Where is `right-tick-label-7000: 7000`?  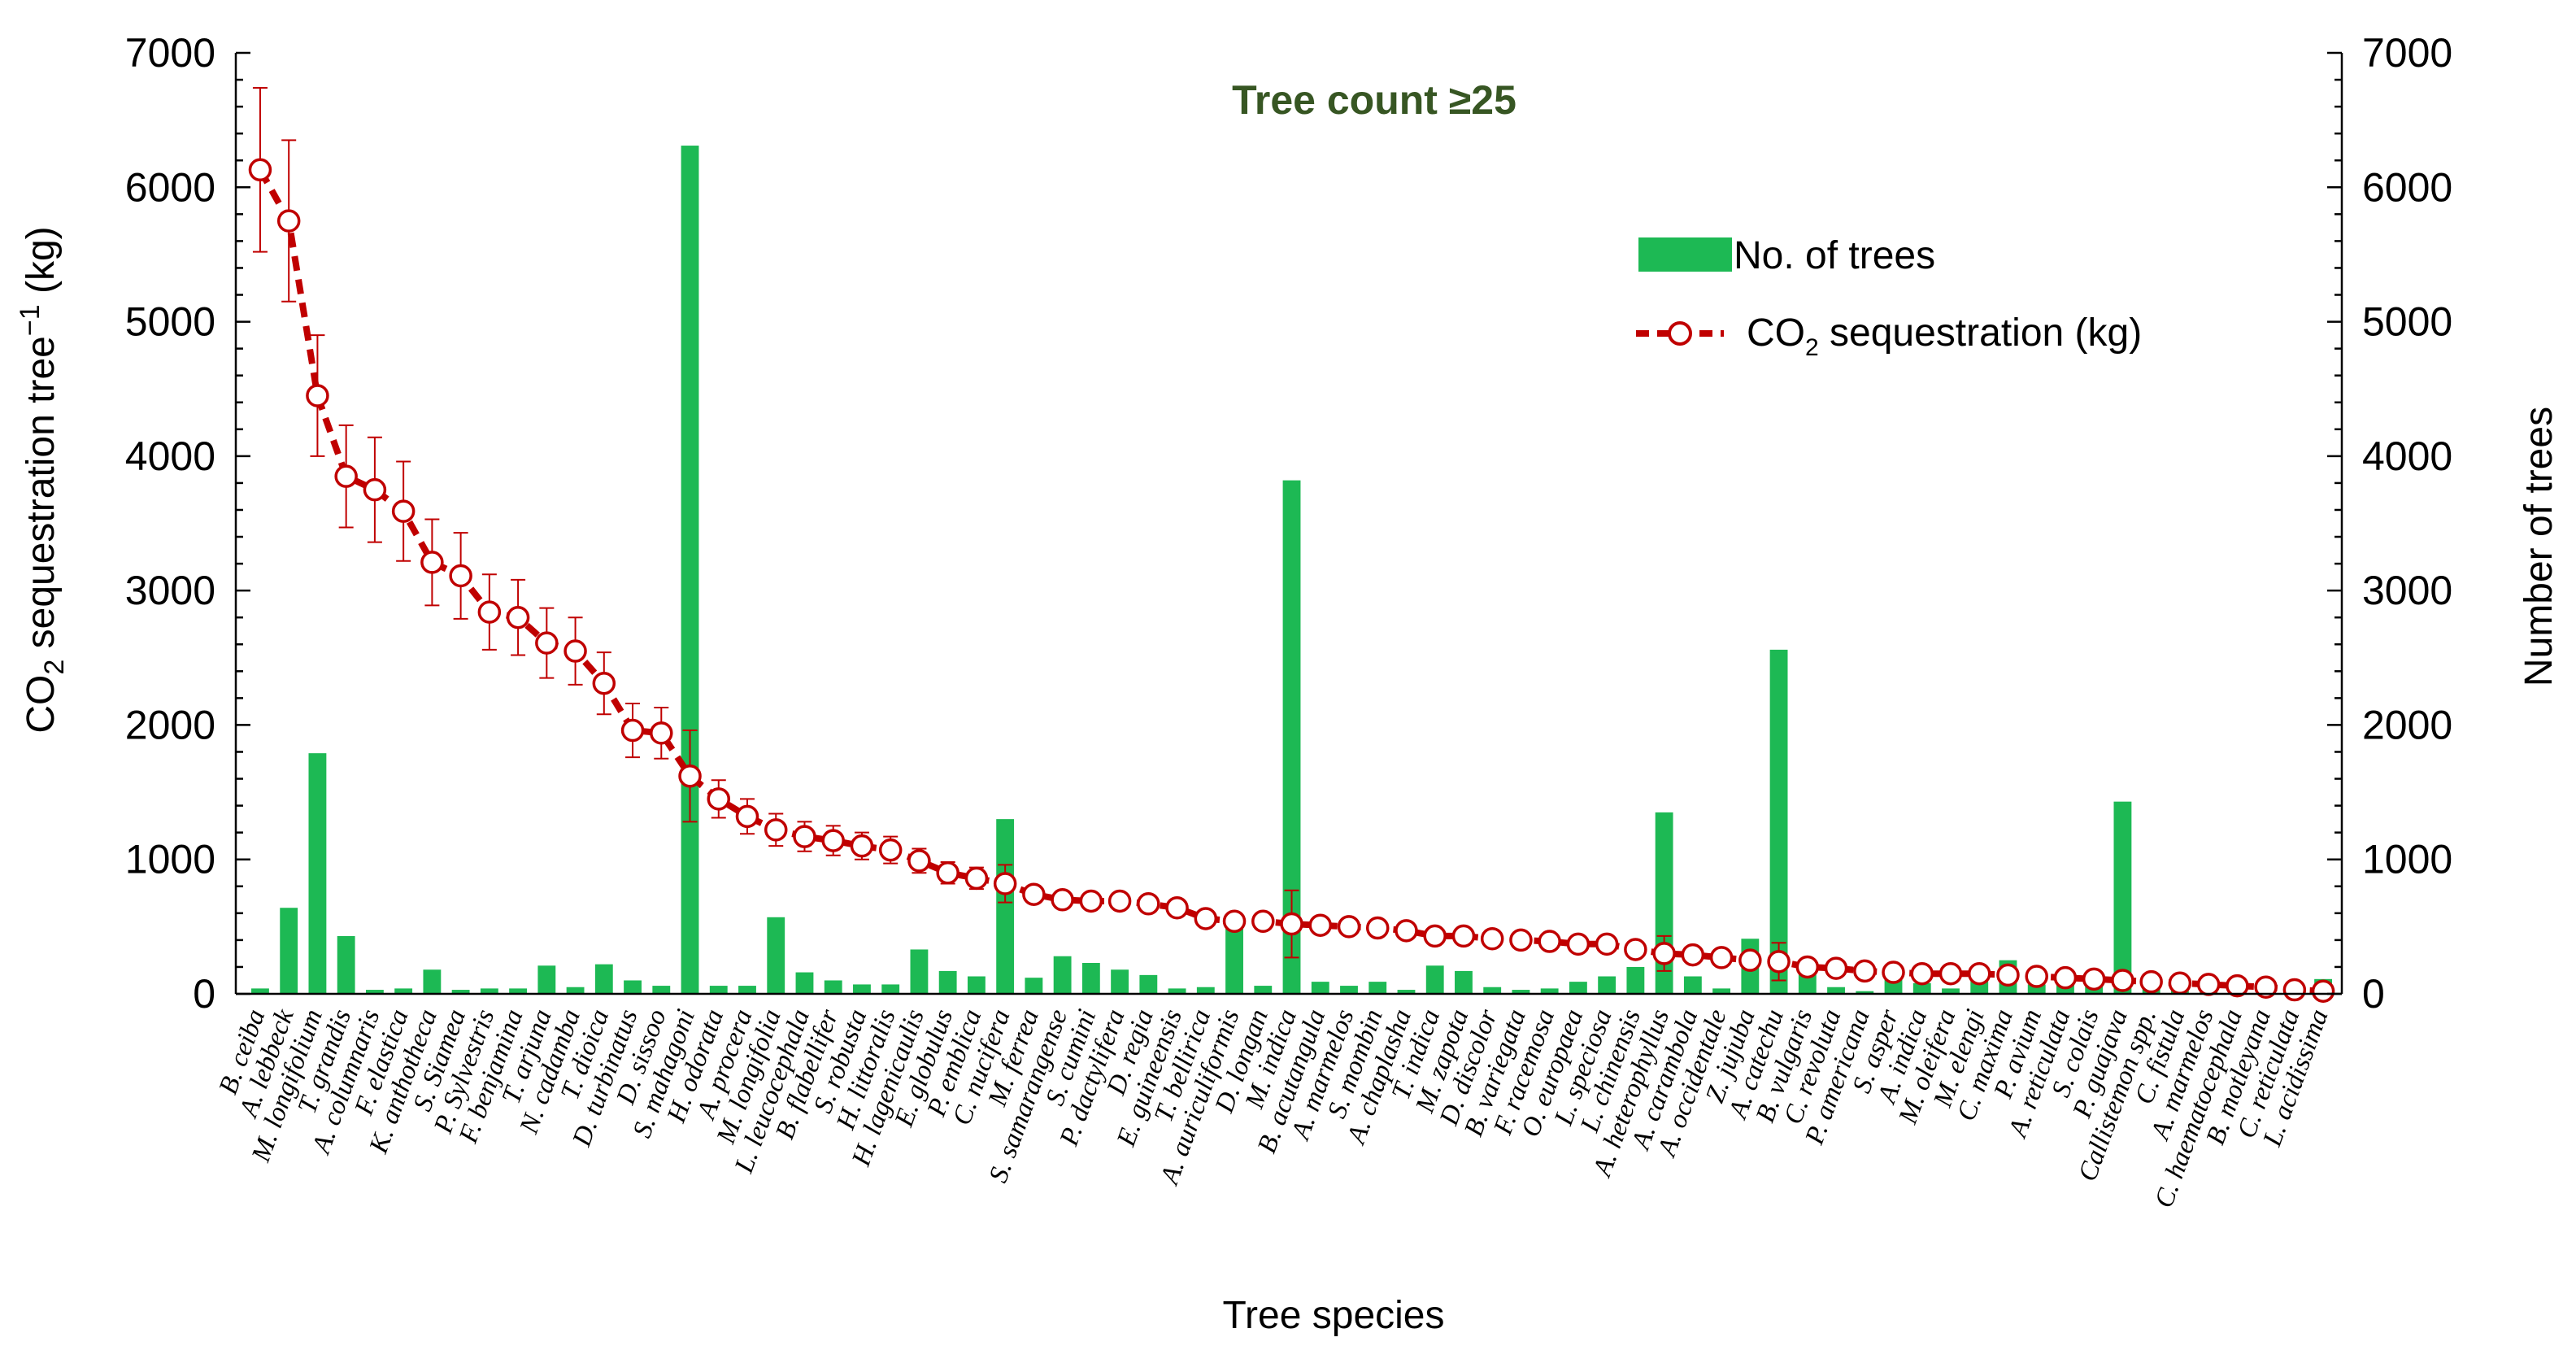 right-tick-label-7000: 7000 is located at coordinates (2407, 53).